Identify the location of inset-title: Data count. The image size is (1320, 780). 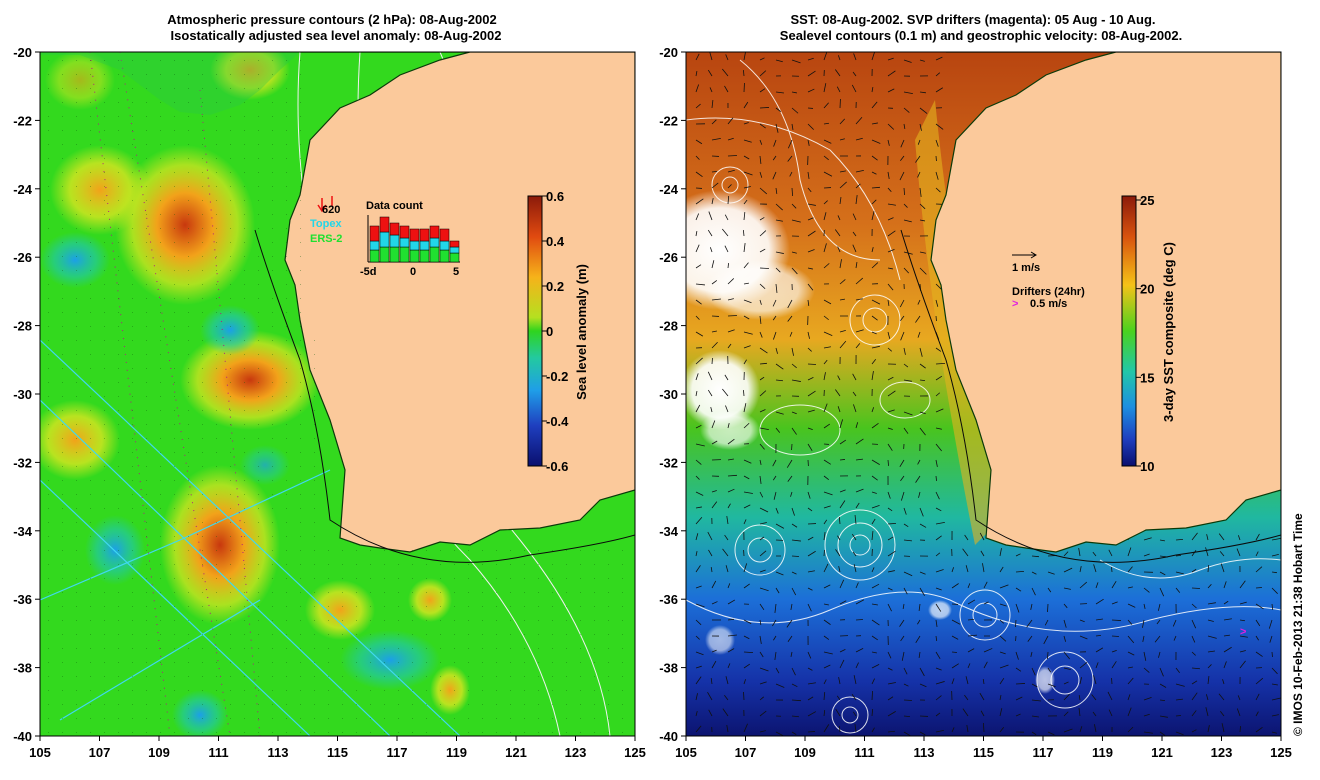
(394, 206).